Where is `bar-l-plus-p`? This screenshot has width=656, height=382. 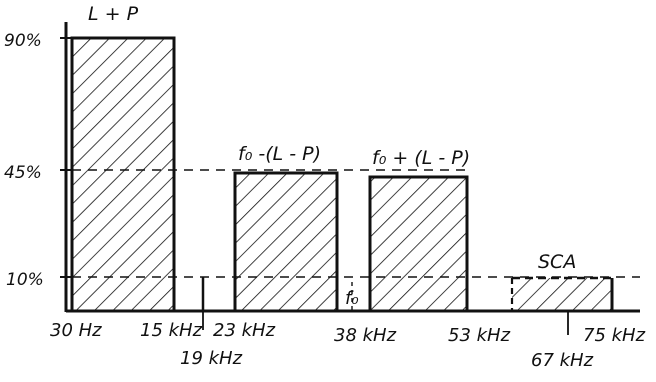
bar-l-plus-p is located at coordinates (123, 174).